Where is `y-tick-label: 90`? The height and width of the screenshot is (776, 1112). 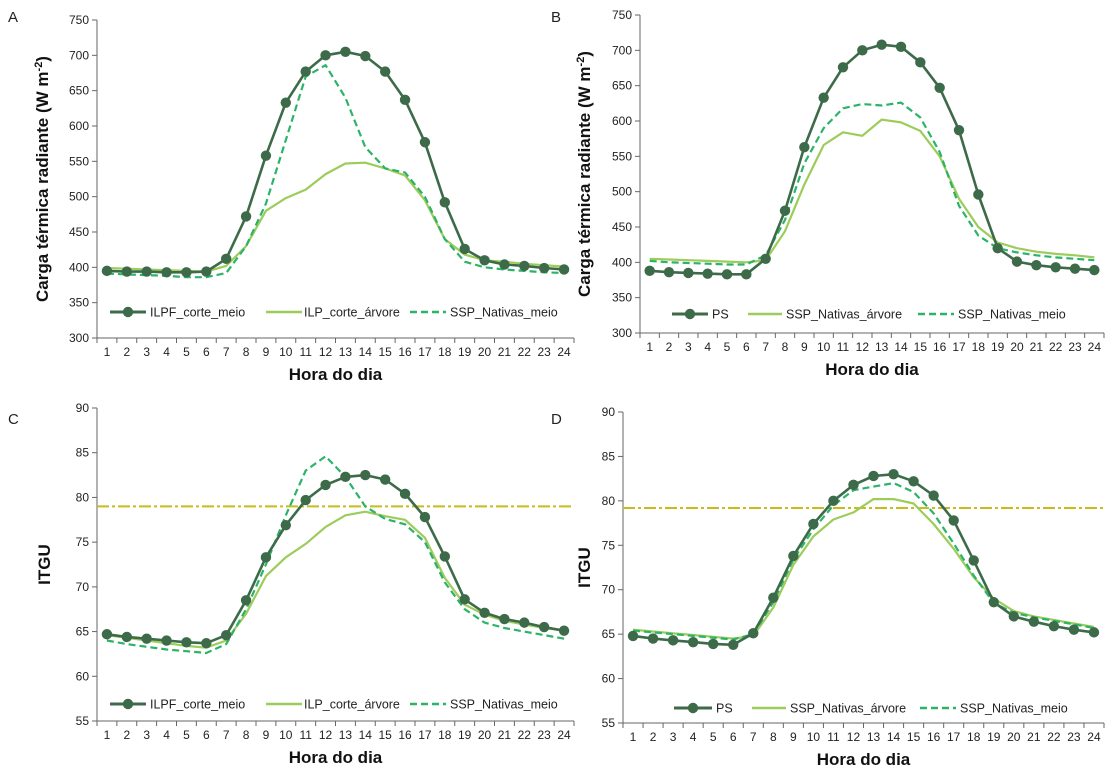
y-tick-label: 90 is located at coordinates (83, 408).